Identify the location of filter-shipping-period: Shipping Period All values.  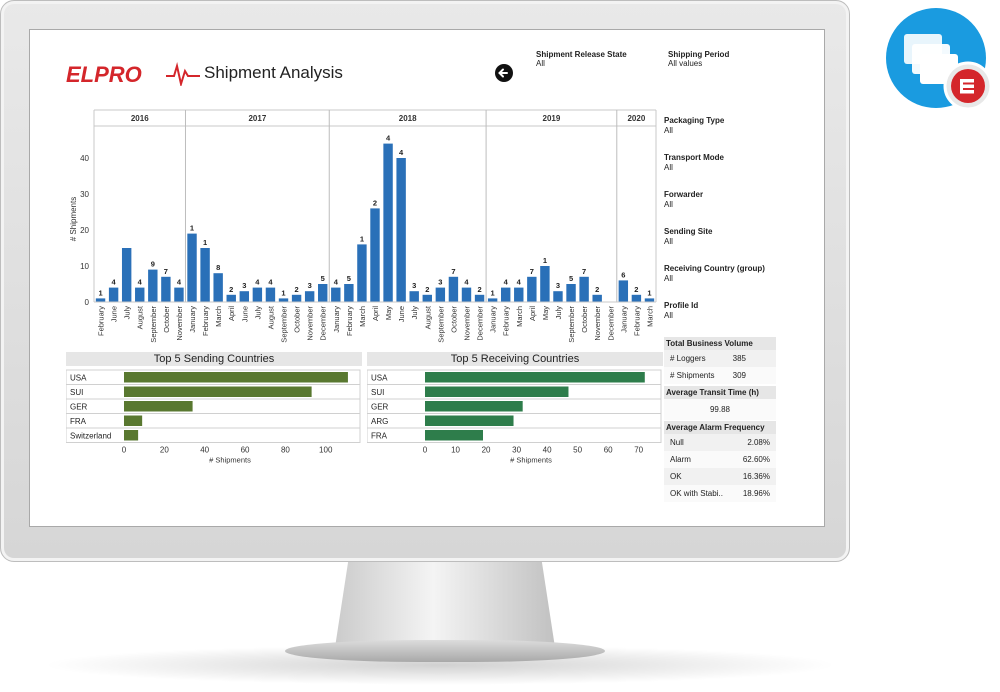
(698, 59).